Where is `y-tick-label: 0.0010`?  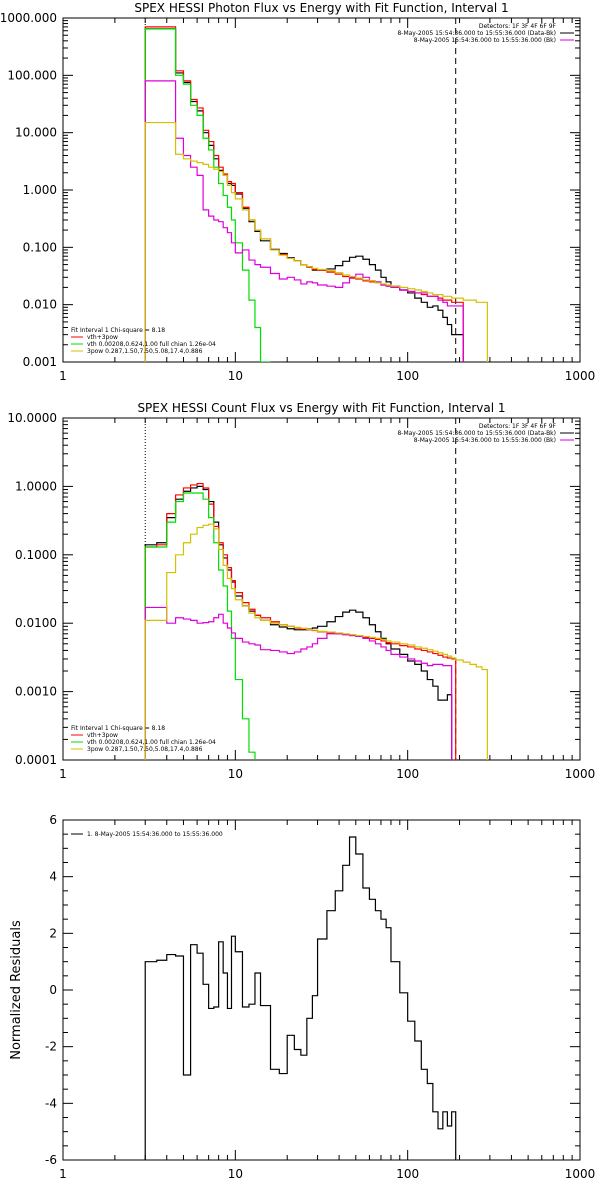
y-tick-label: 0.0010 is located at coordinates (36, 692).